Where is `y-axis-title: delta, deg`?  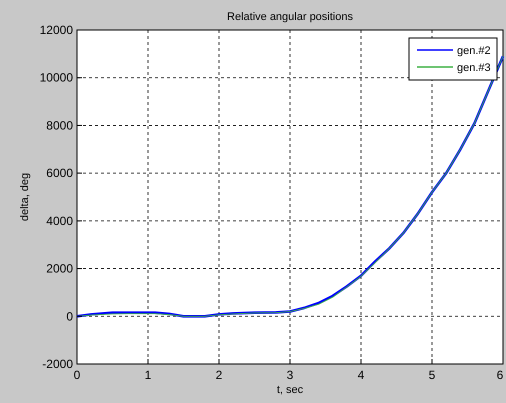 y-axis-title: delta, deg is located at coordinates (25, 197).